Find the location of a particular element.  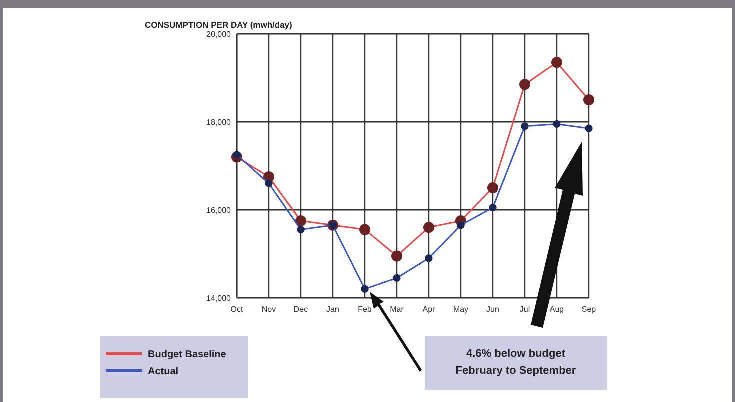

x-tick-label: Nov is located at coordinates (269, 309).